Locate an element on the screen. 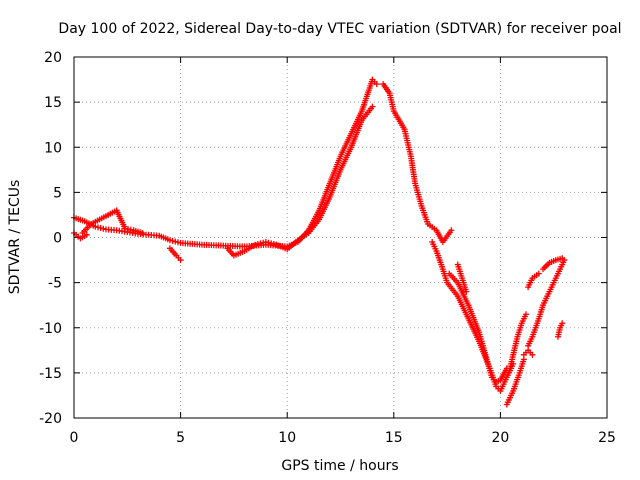  y-tick-label: -15 is located at coordinates (50, 374).